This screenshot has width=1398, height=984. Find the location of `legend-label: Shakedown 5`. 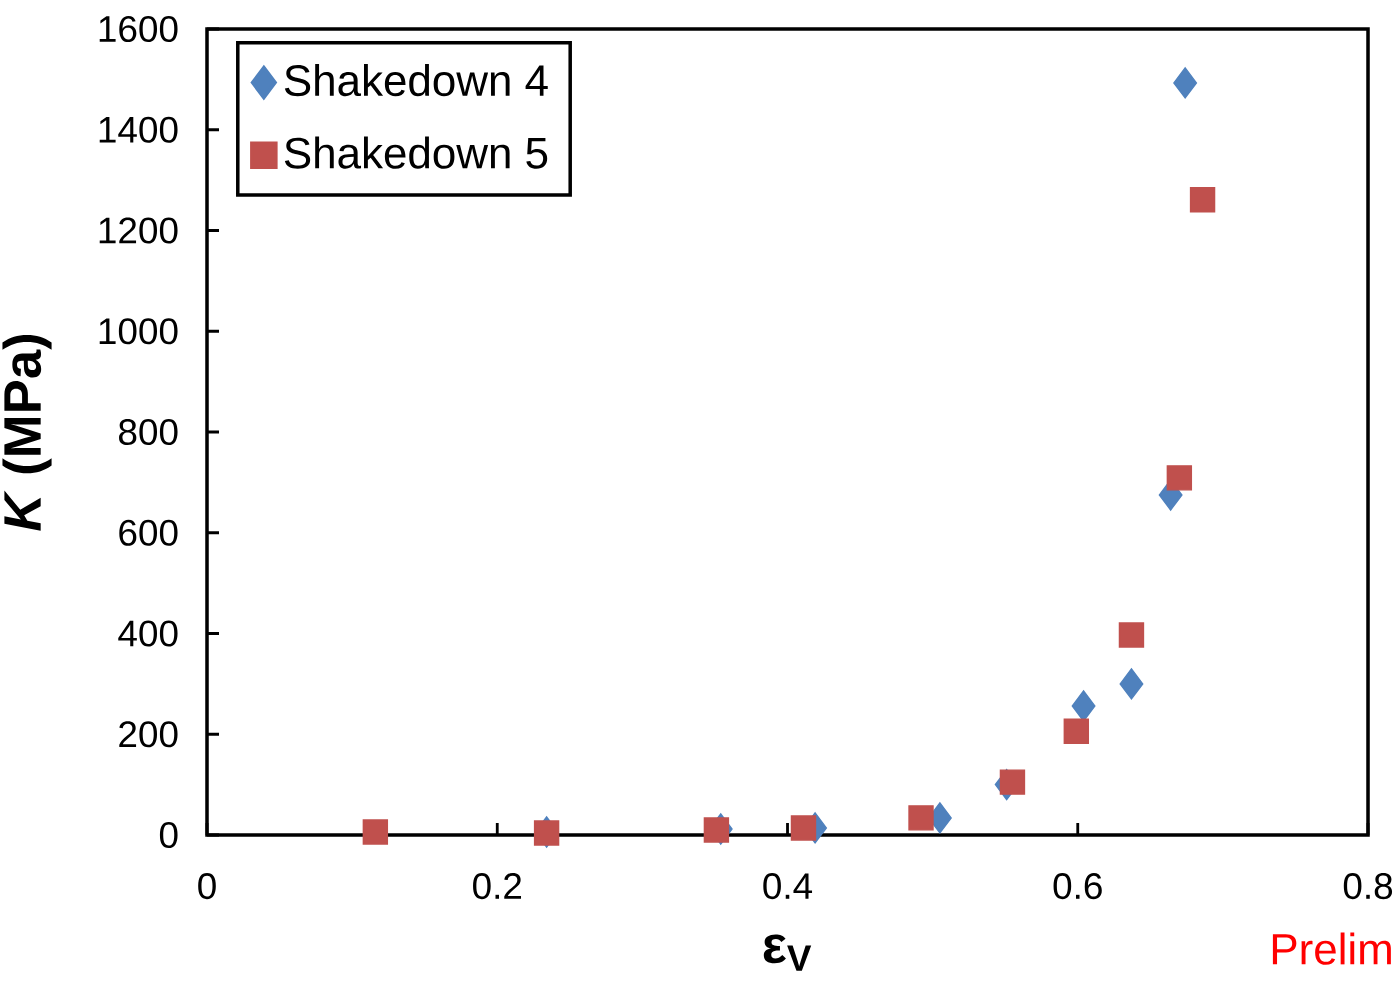

legend-label: Shakedown 5 is located at coordinates (416, 152).